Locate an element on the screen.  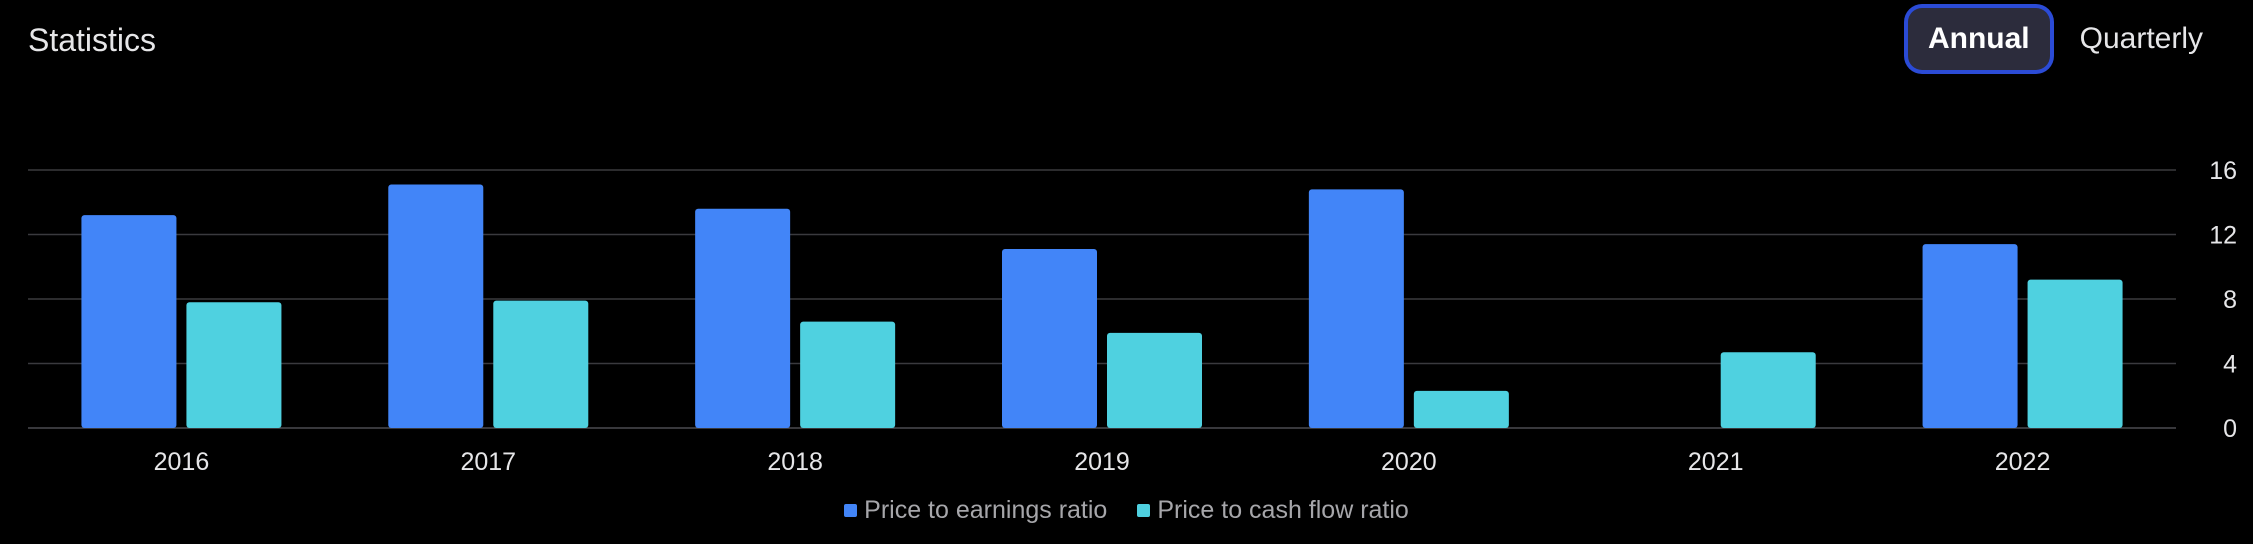
quarterly-button: Quarterly is located at coordinates (2141, 39).